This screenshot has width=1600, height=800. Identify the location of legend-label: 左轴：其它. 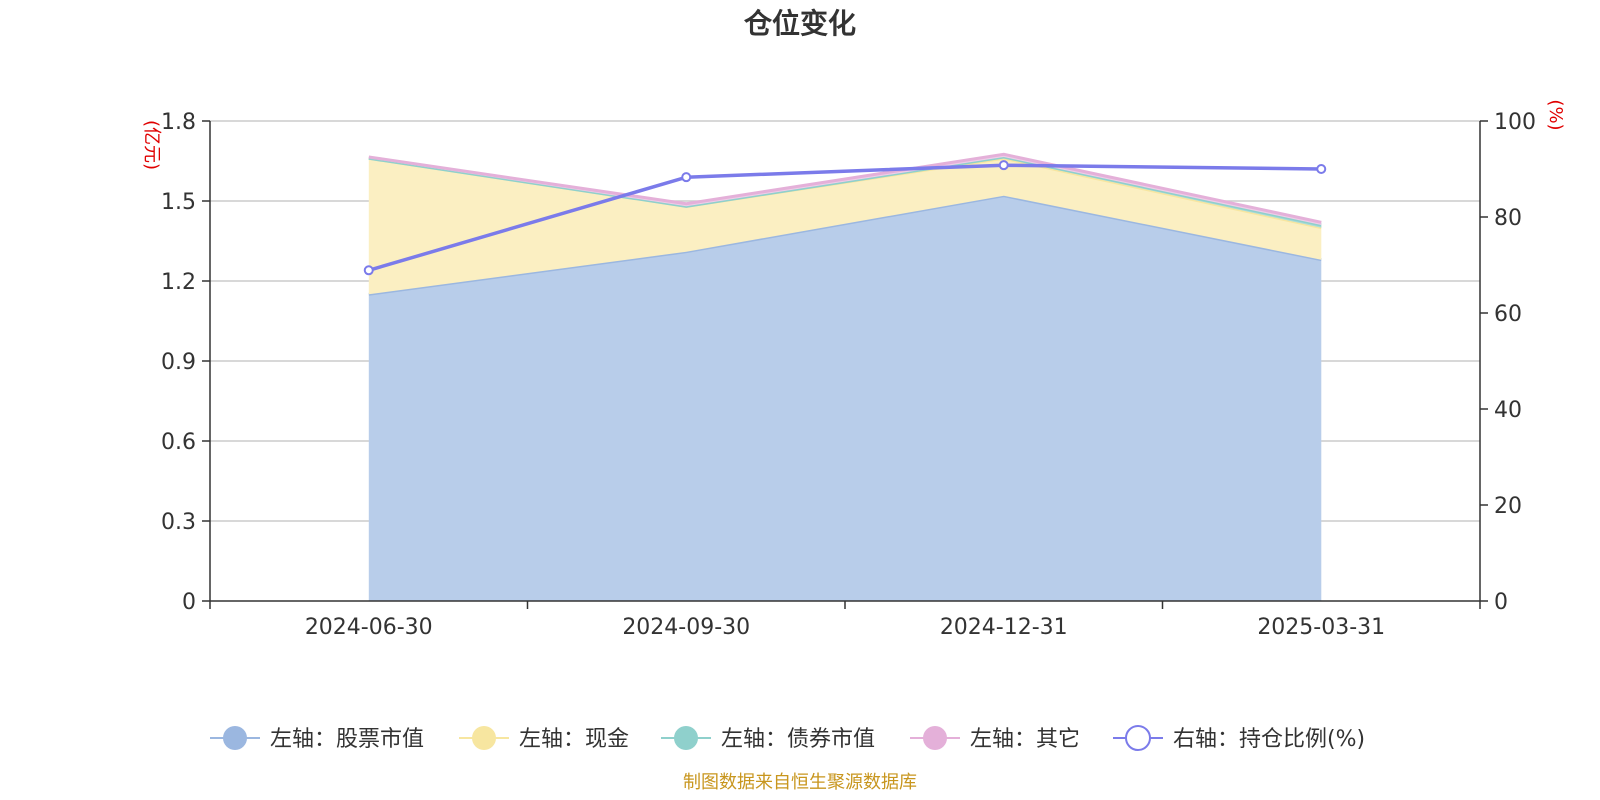
(1025, 739).